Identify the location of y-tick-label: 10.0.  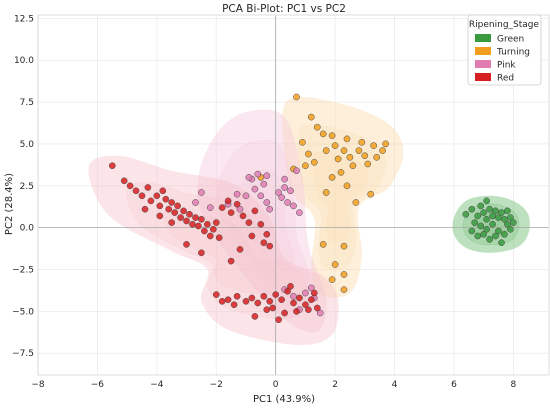
(24, 61).